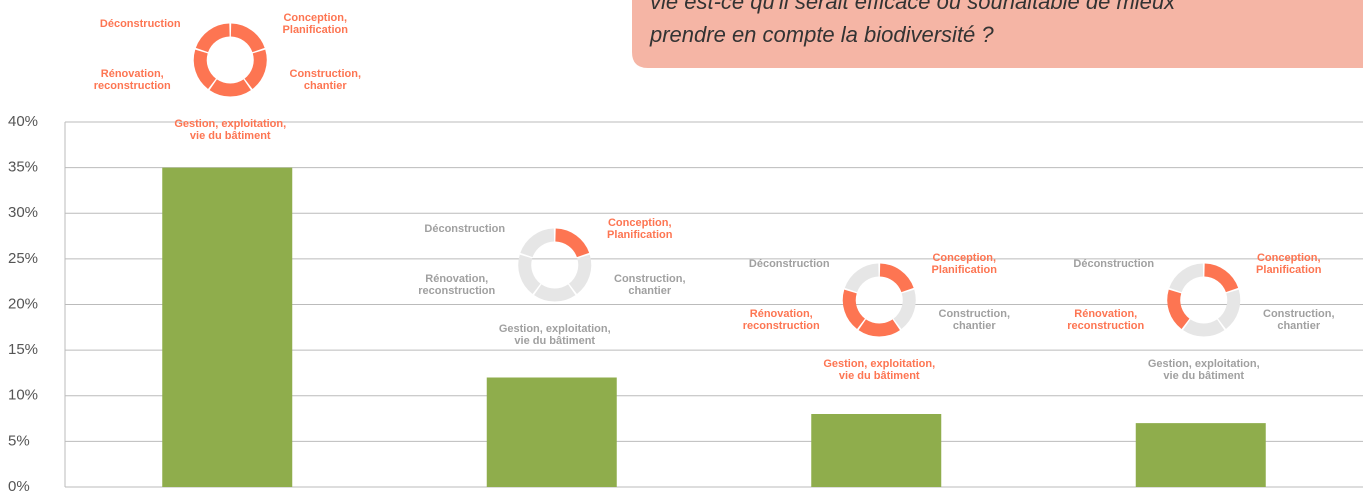  I want to click on y-tick-label: 10%, so click(23, 395).